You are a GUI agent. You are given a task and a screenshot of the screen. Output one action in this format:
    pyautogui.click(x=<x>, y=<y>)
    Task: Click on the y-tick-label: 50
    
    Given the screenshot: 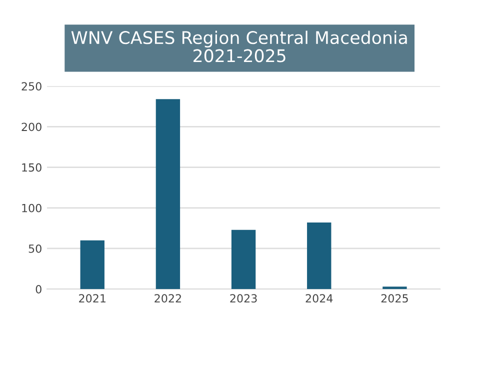 What is the action you would take?
    pyautogui.click(x=35, y=248)
    